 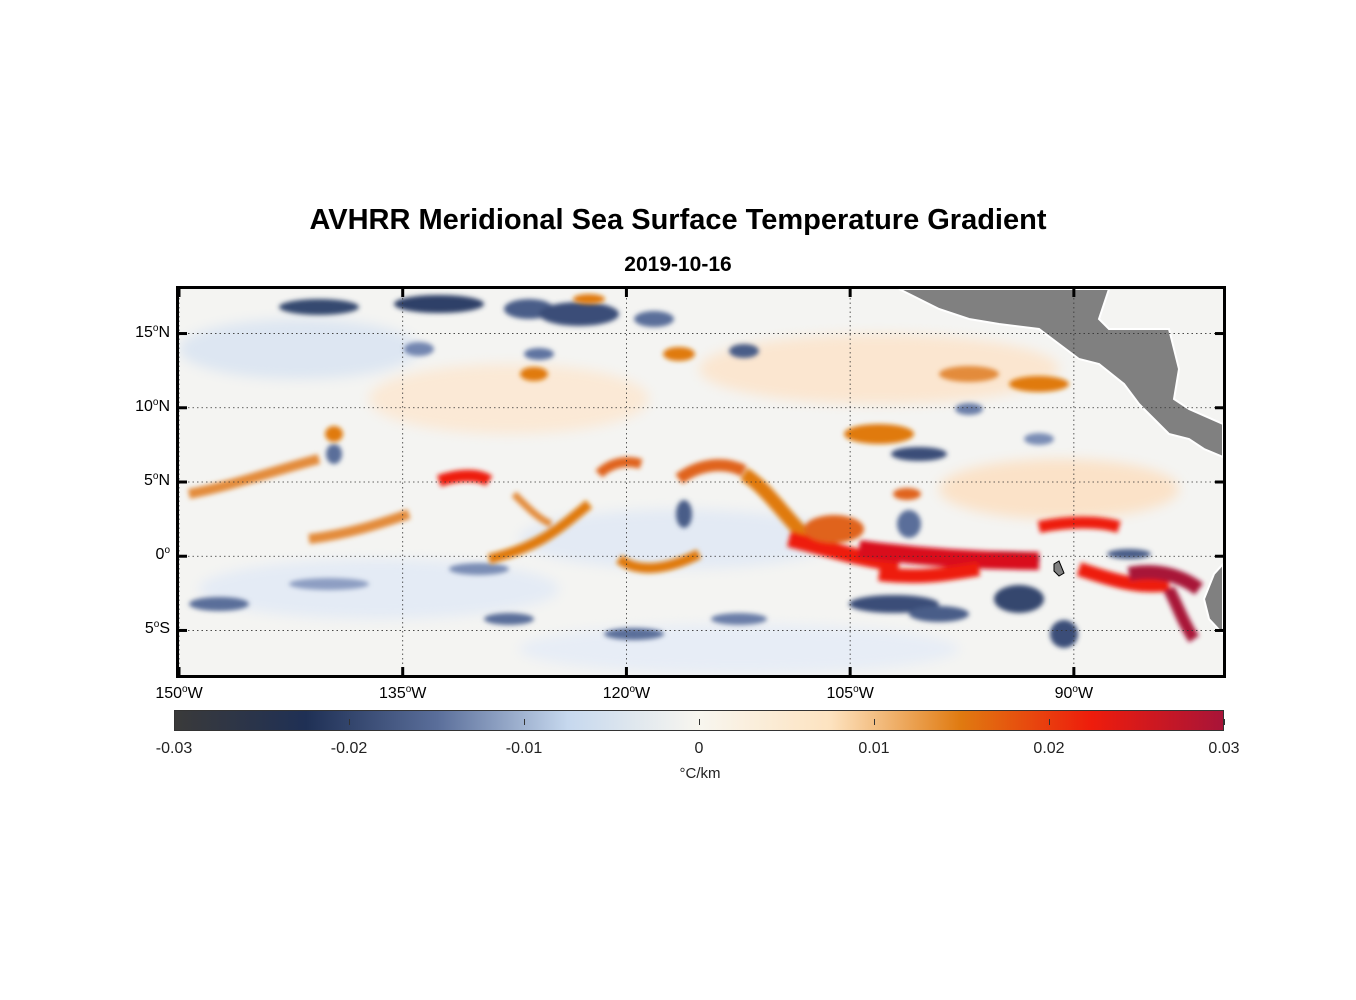 What do you see at coordinates (152, 331) in the screenshot?
I see `latitude-label: 15oN` at bounding box center [152, 331].